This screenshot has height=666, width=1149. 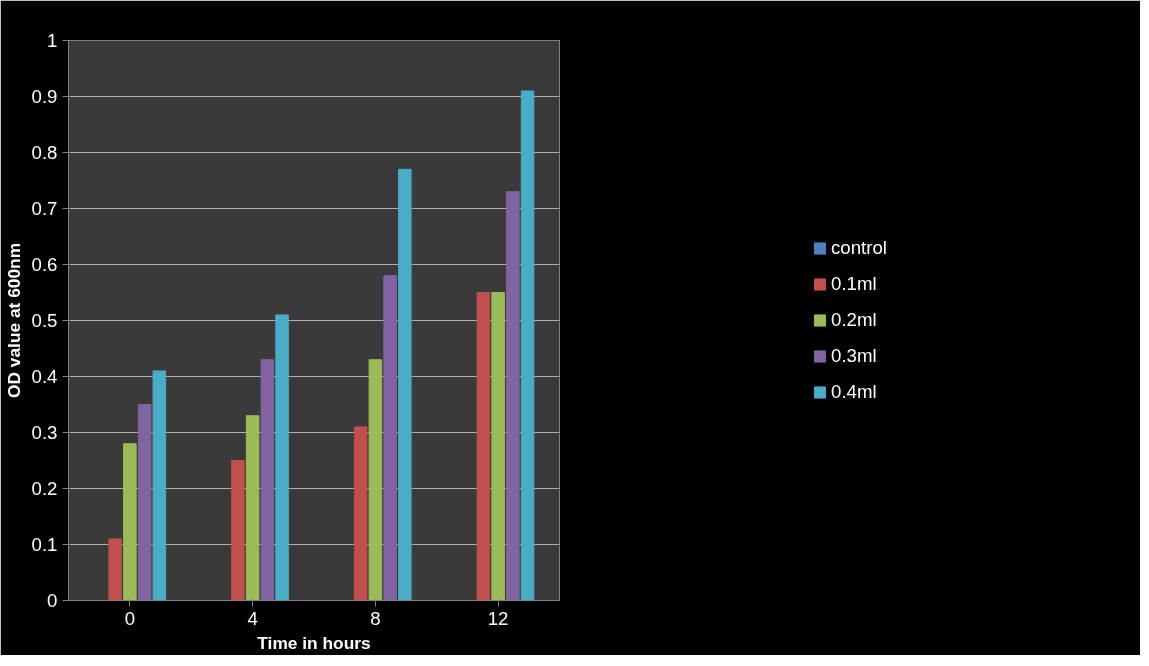 What do you see at coordinates (252, 618) in the screenshot?
I see `x-tick-label: 4` at bounding box center [252, 618].